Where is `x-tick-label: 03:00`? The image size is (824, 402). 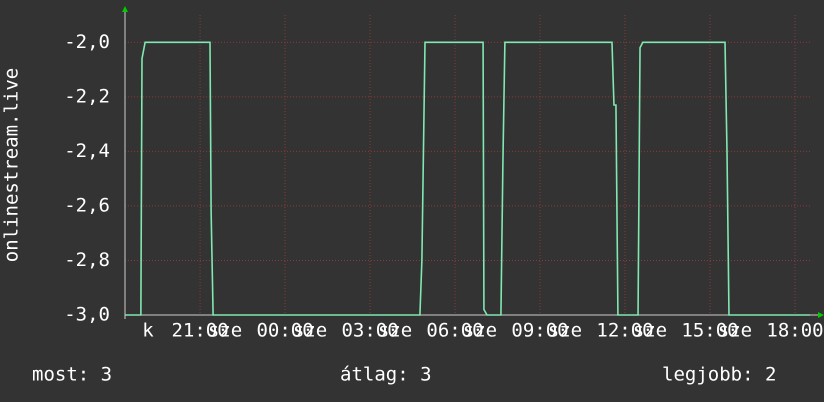
x-tick-label: 03:00 is located at coordinates (369, 331).